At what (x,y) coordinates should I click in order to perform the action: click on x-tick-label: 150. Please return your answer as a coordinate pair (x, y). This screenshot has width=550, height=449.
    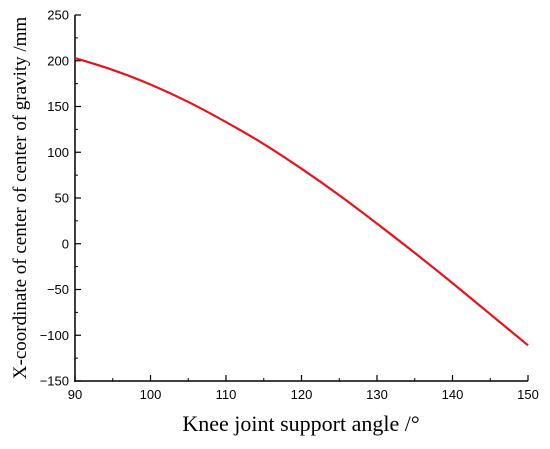
    Looking at the image, I should click on (528, 394).